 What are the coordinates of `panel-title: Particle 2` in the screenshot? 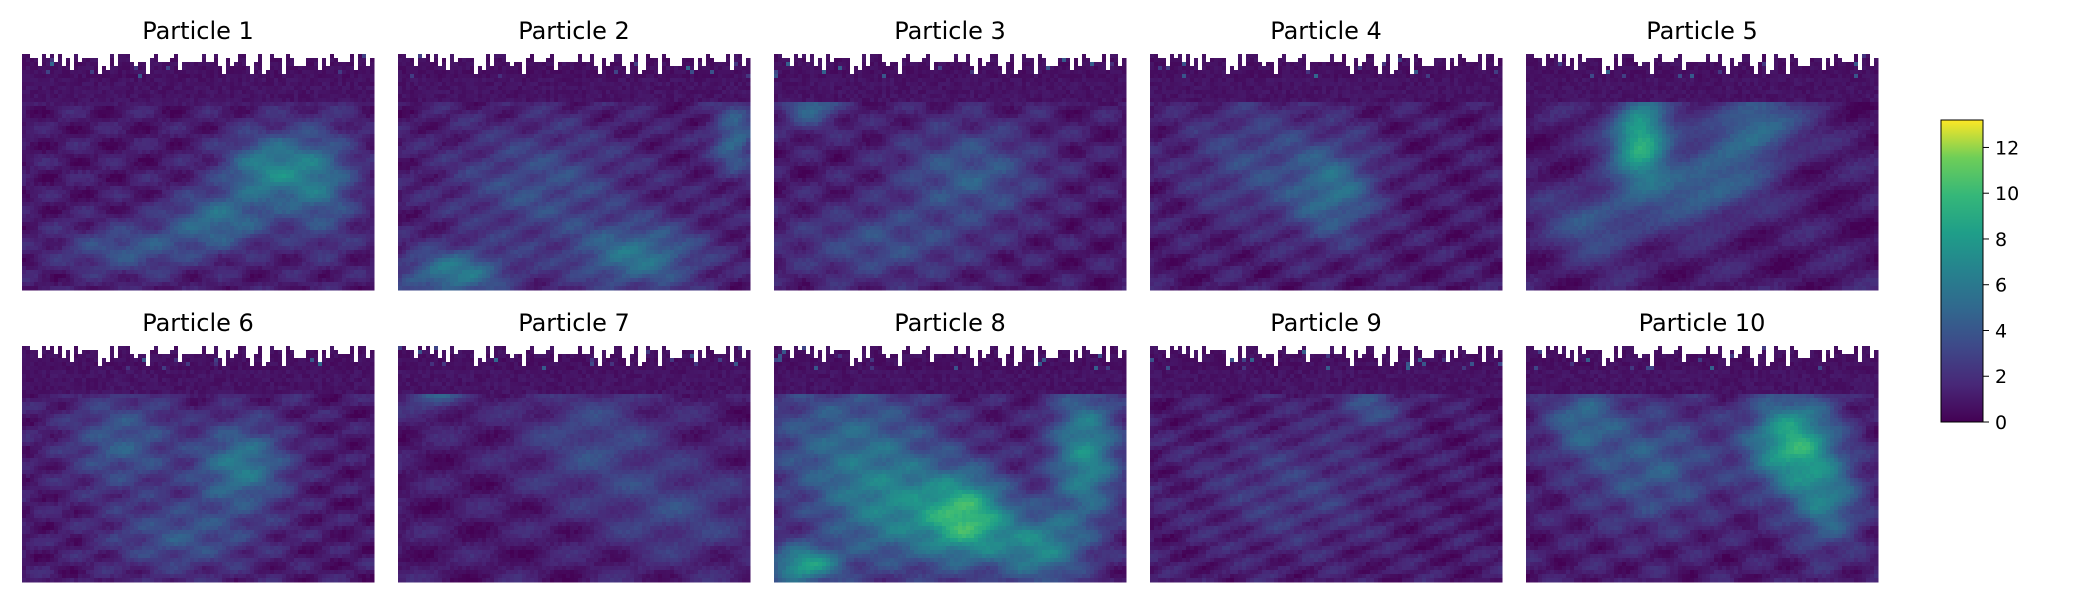 It's located at (574, 31).